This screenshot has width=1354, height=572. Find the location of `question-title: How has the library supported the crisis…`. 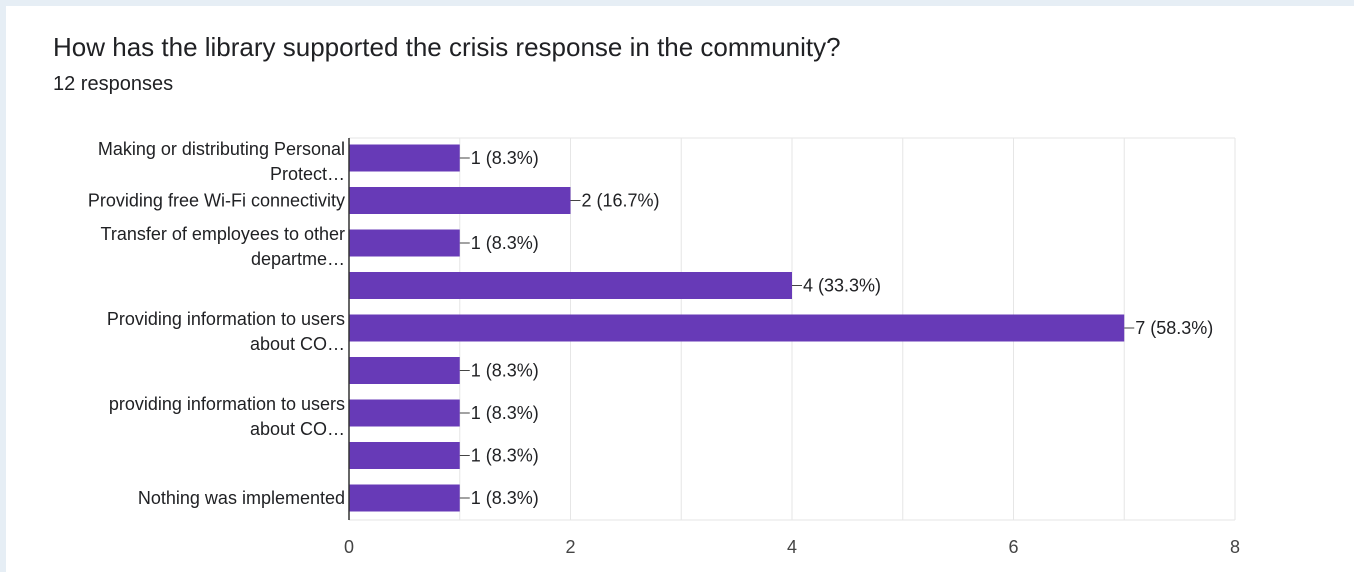

question-title: How has the library supported the crisis… is located at coordinates (447, 47).